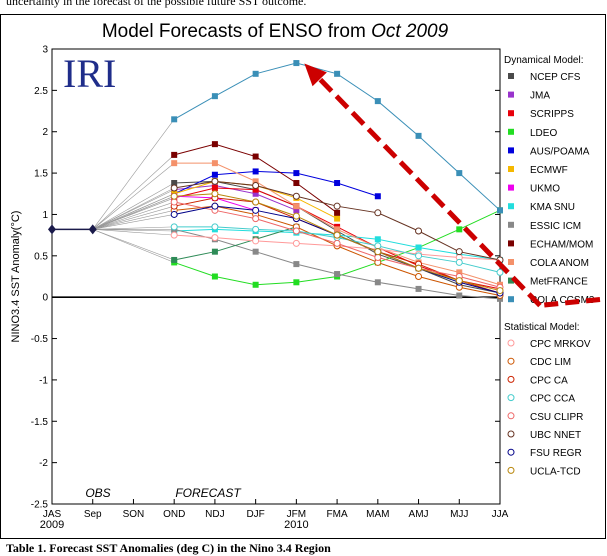 This screenshot has height=556, width=607. I want to click on legend-label-cpc-mrkov: CPC MRKOV, so click(560, 344).